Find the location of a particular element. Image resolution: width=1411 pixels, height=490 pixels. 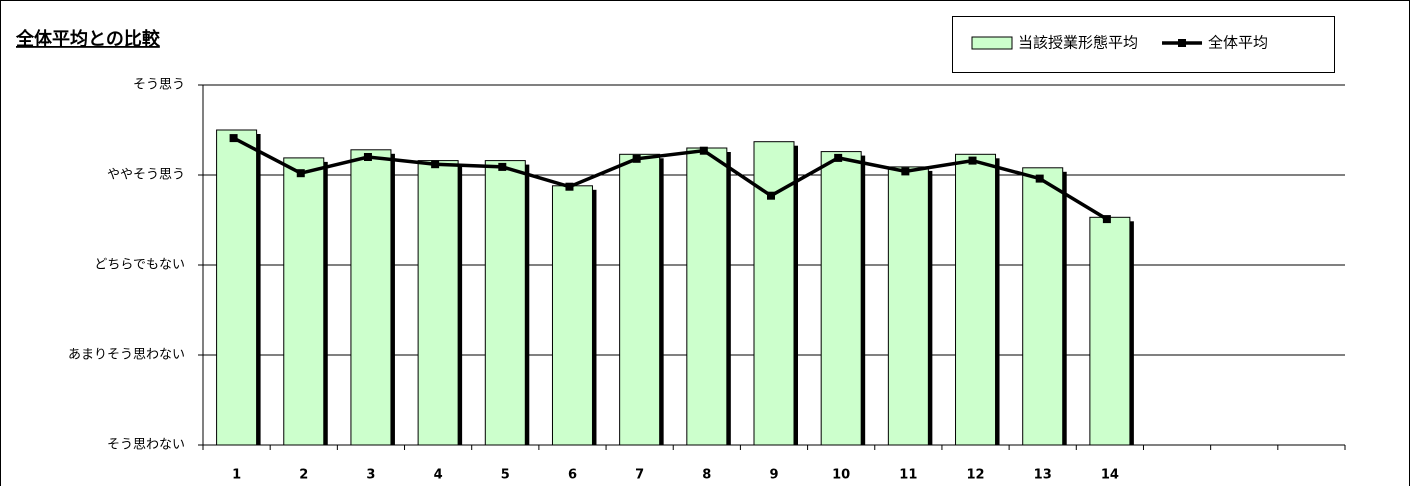

line is located at coordinates (670, 178).